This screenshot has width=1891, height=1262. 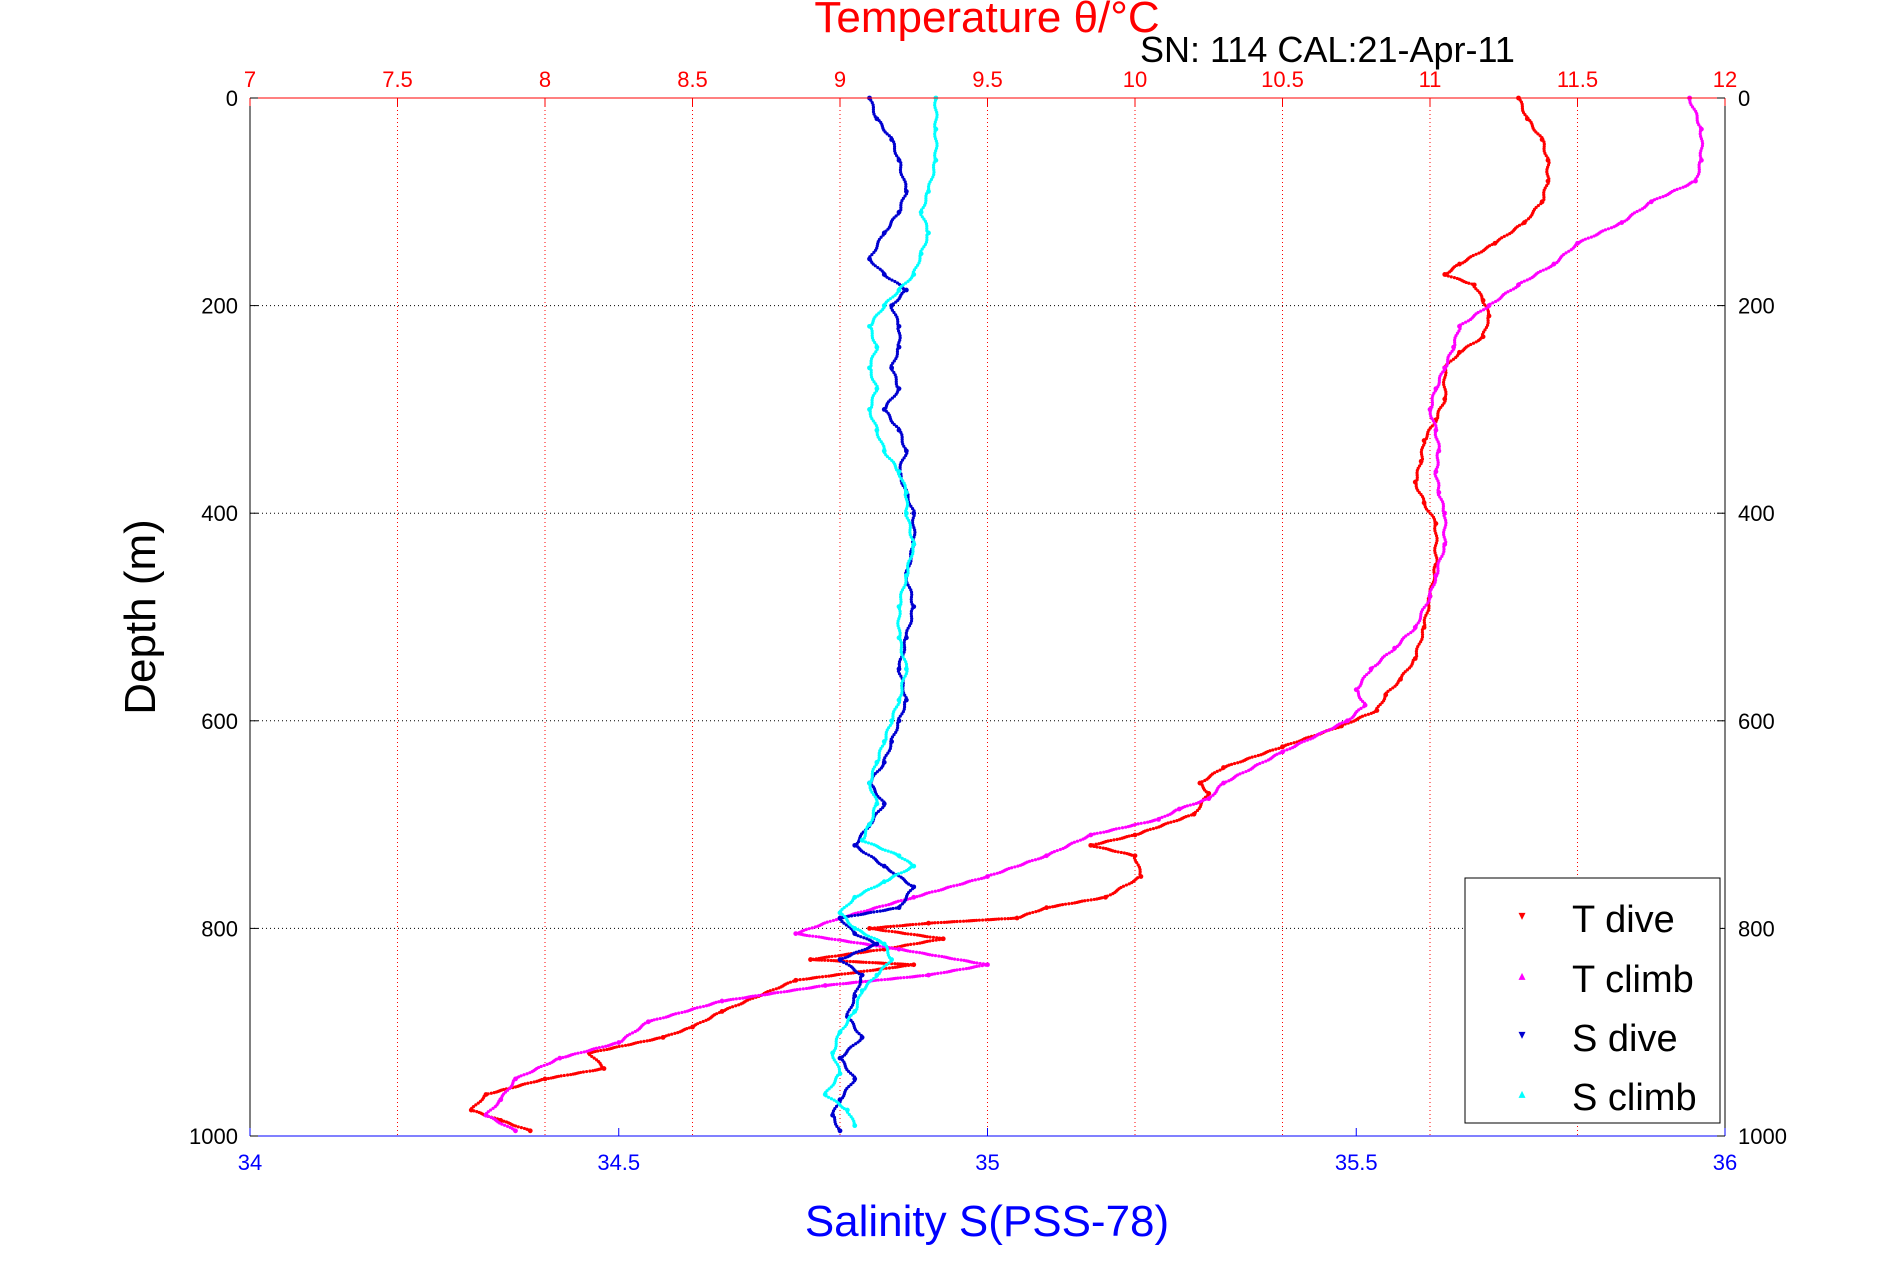 I want to click on tick-label-top-x: 7.5, so click(x=397, y=79).